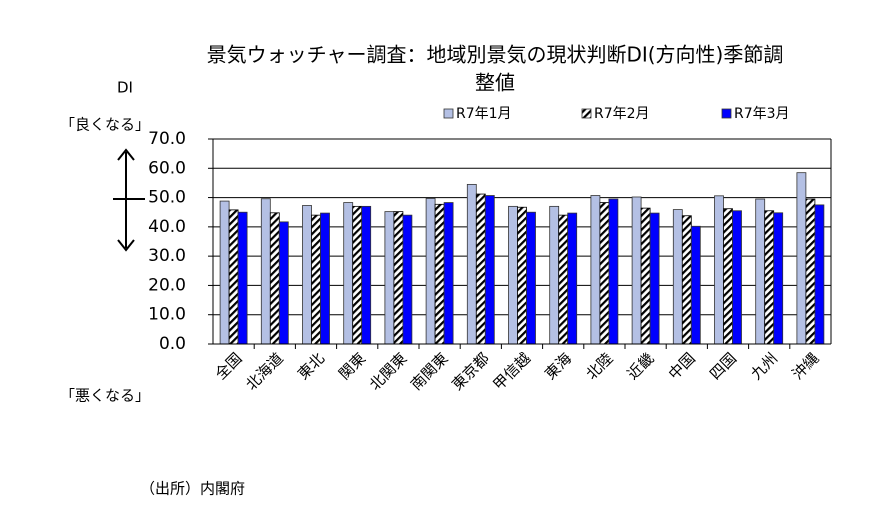 This screenshot has height=508, width=886. What do you see at coordinates (167, 139) in the screenshot?
I see `y-tick-label: 70.0` at bounding box center [167, 139].